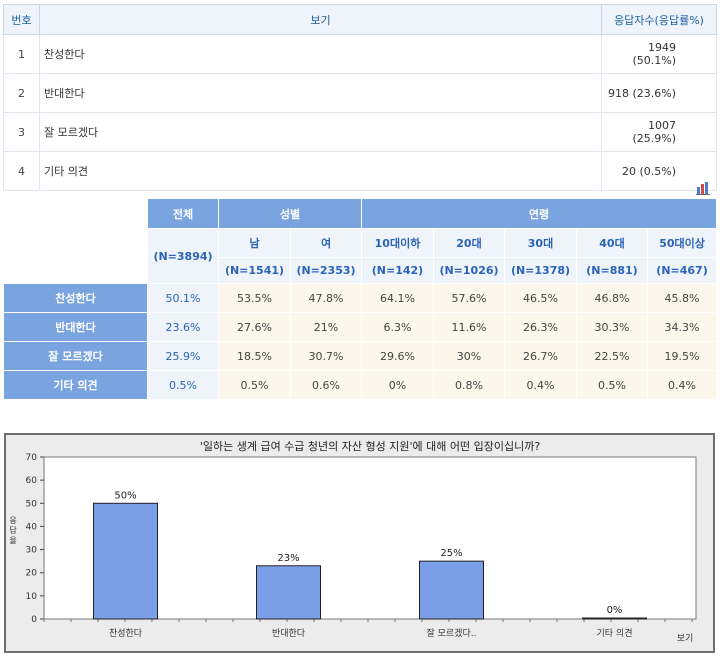  I want to click on subgroup-label: 20대, so click(469, 243).